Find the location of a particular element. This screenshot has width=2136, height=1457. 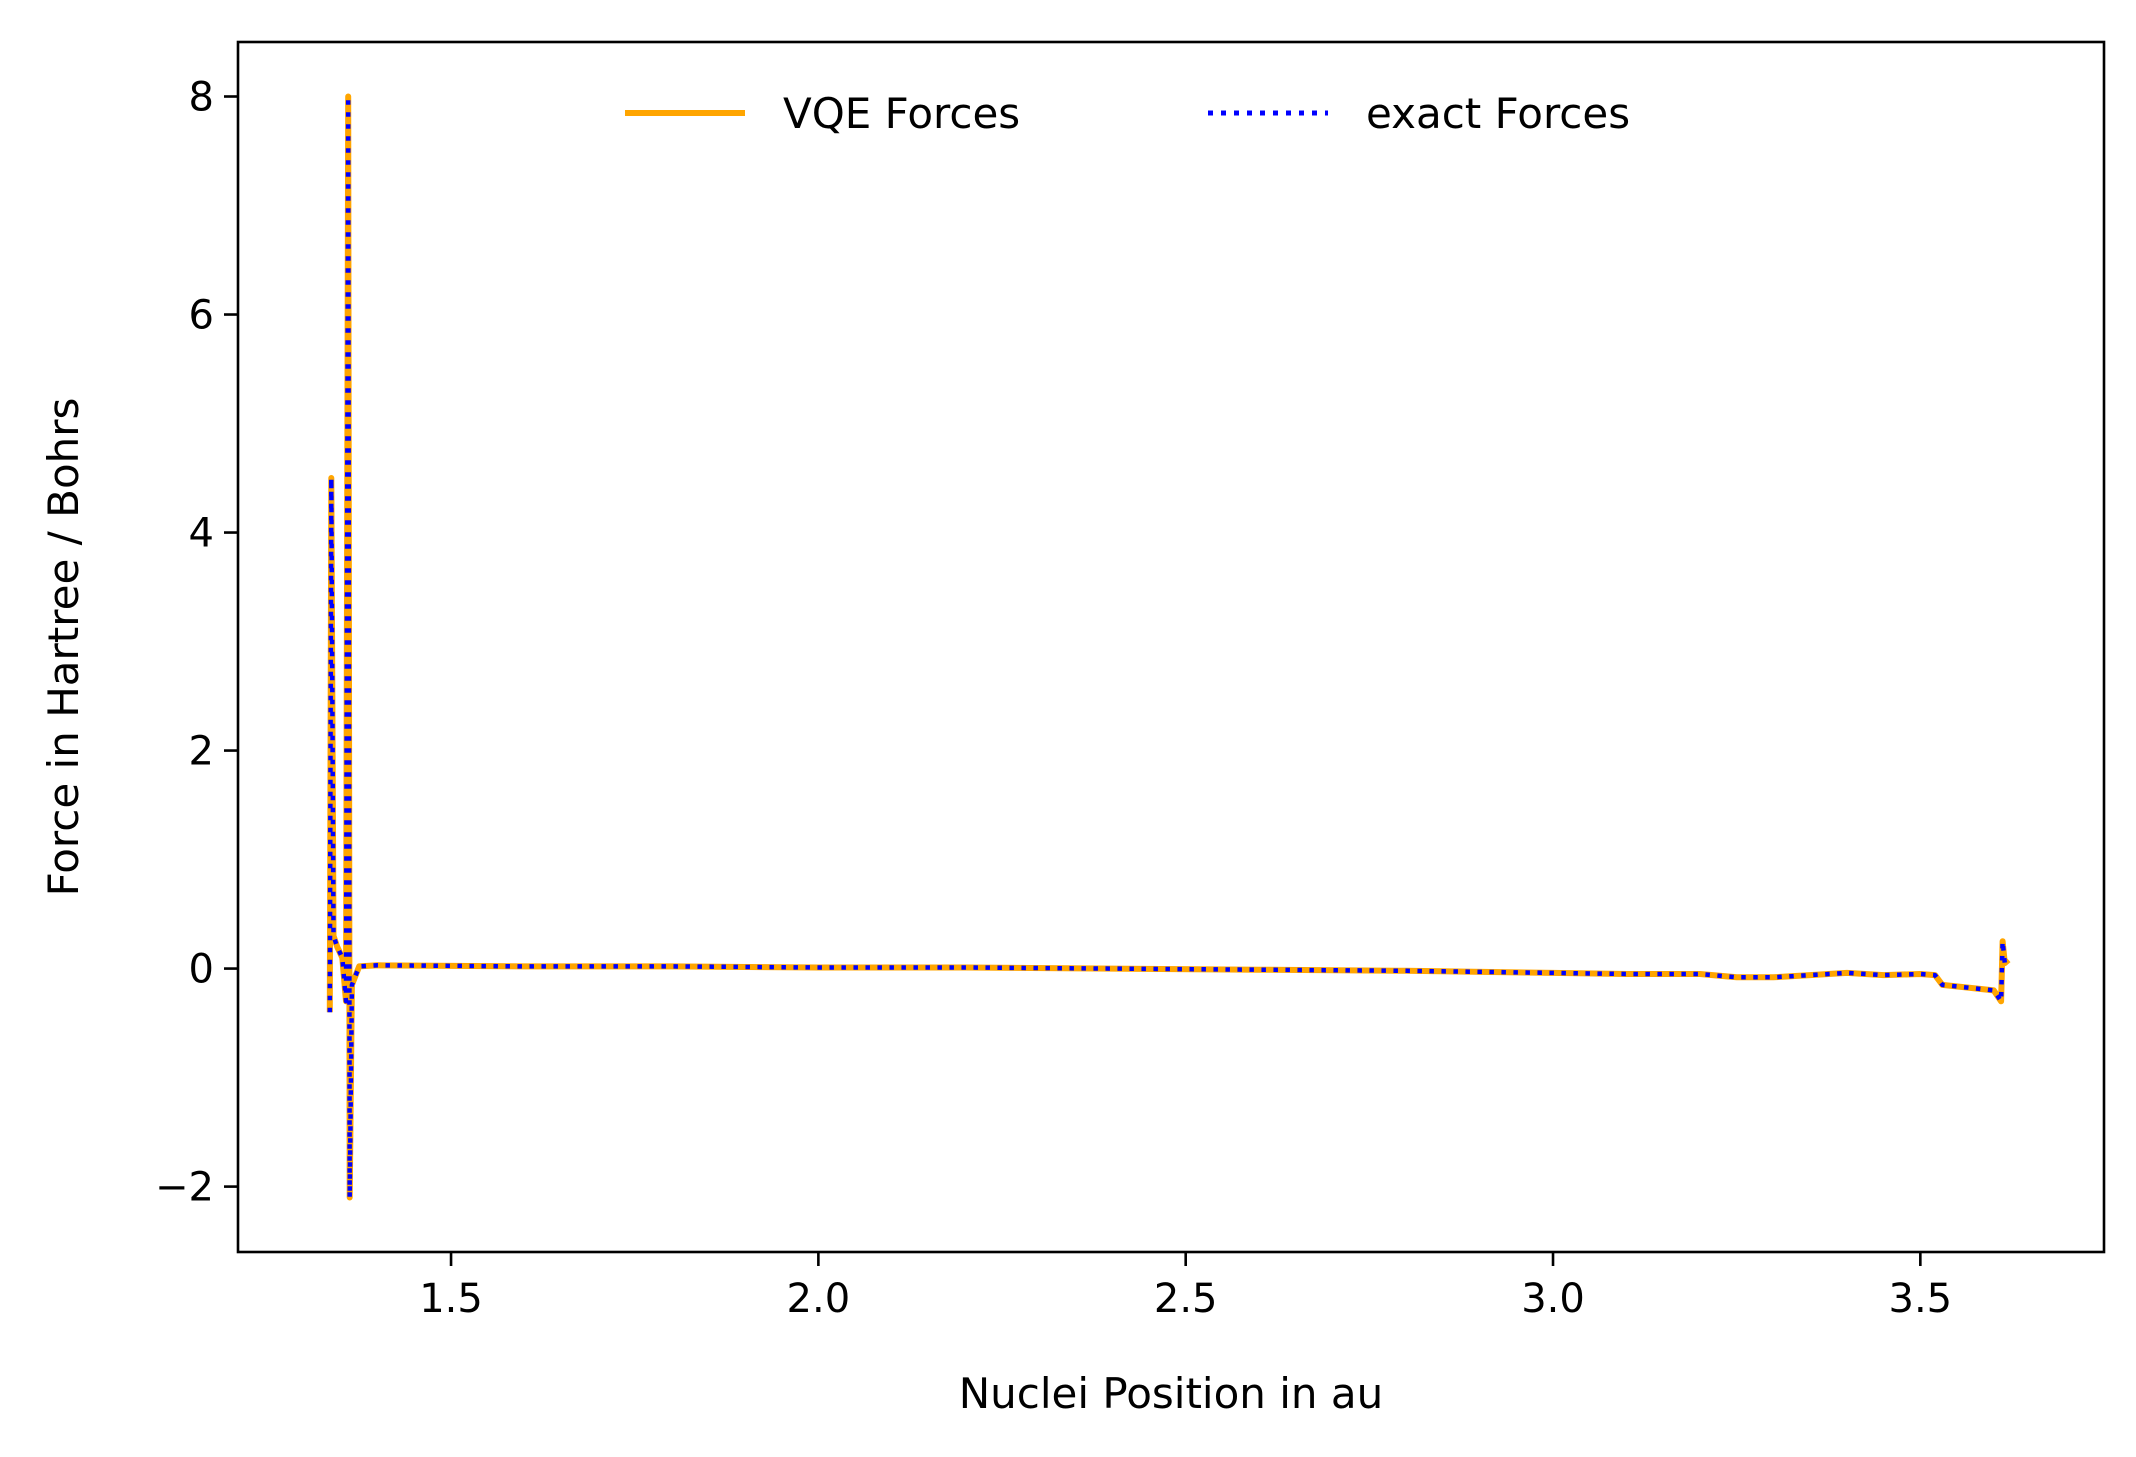

x-tick-label: 1.5 is located at coordinates (451, 1299).